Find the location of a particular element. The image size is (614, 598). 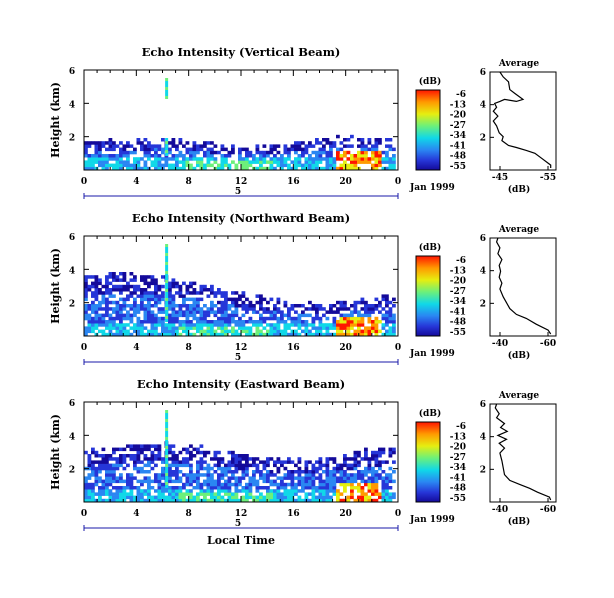

average-y-label: 2 is located at coordinates (483, 138).